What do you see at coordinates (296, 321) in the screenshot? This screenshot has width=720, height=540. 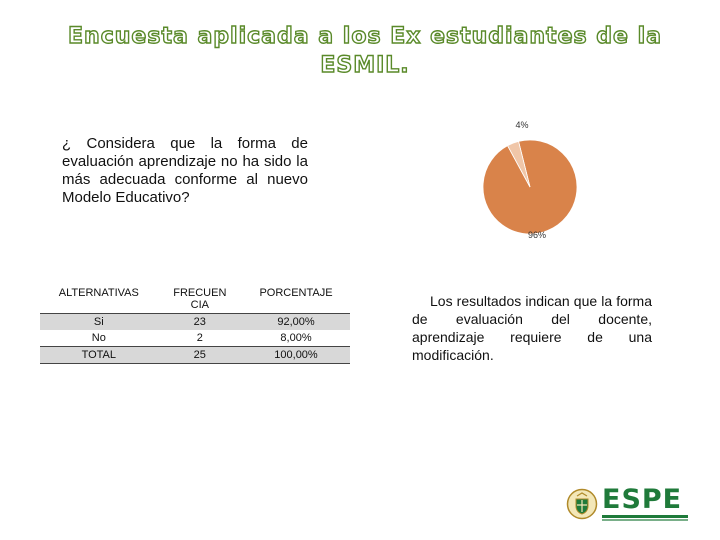 I see `cell-percentage: 92,00%` at bounding box center [296, 321].